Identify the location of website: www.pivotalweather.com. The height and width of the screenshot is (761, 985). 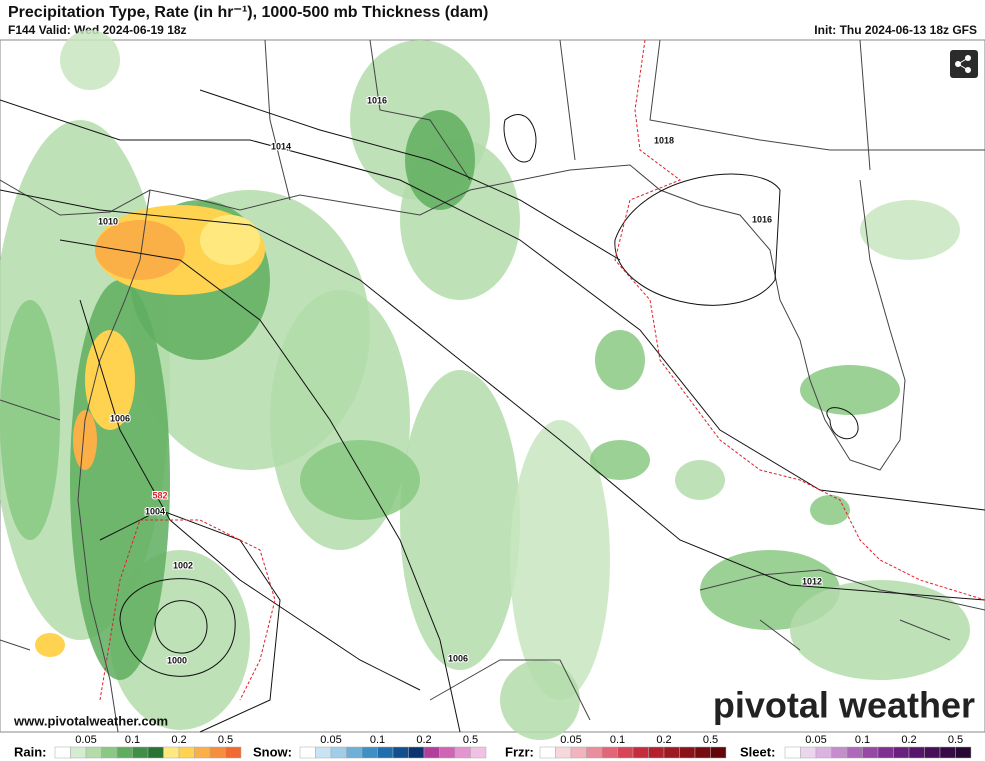
(90, 720).